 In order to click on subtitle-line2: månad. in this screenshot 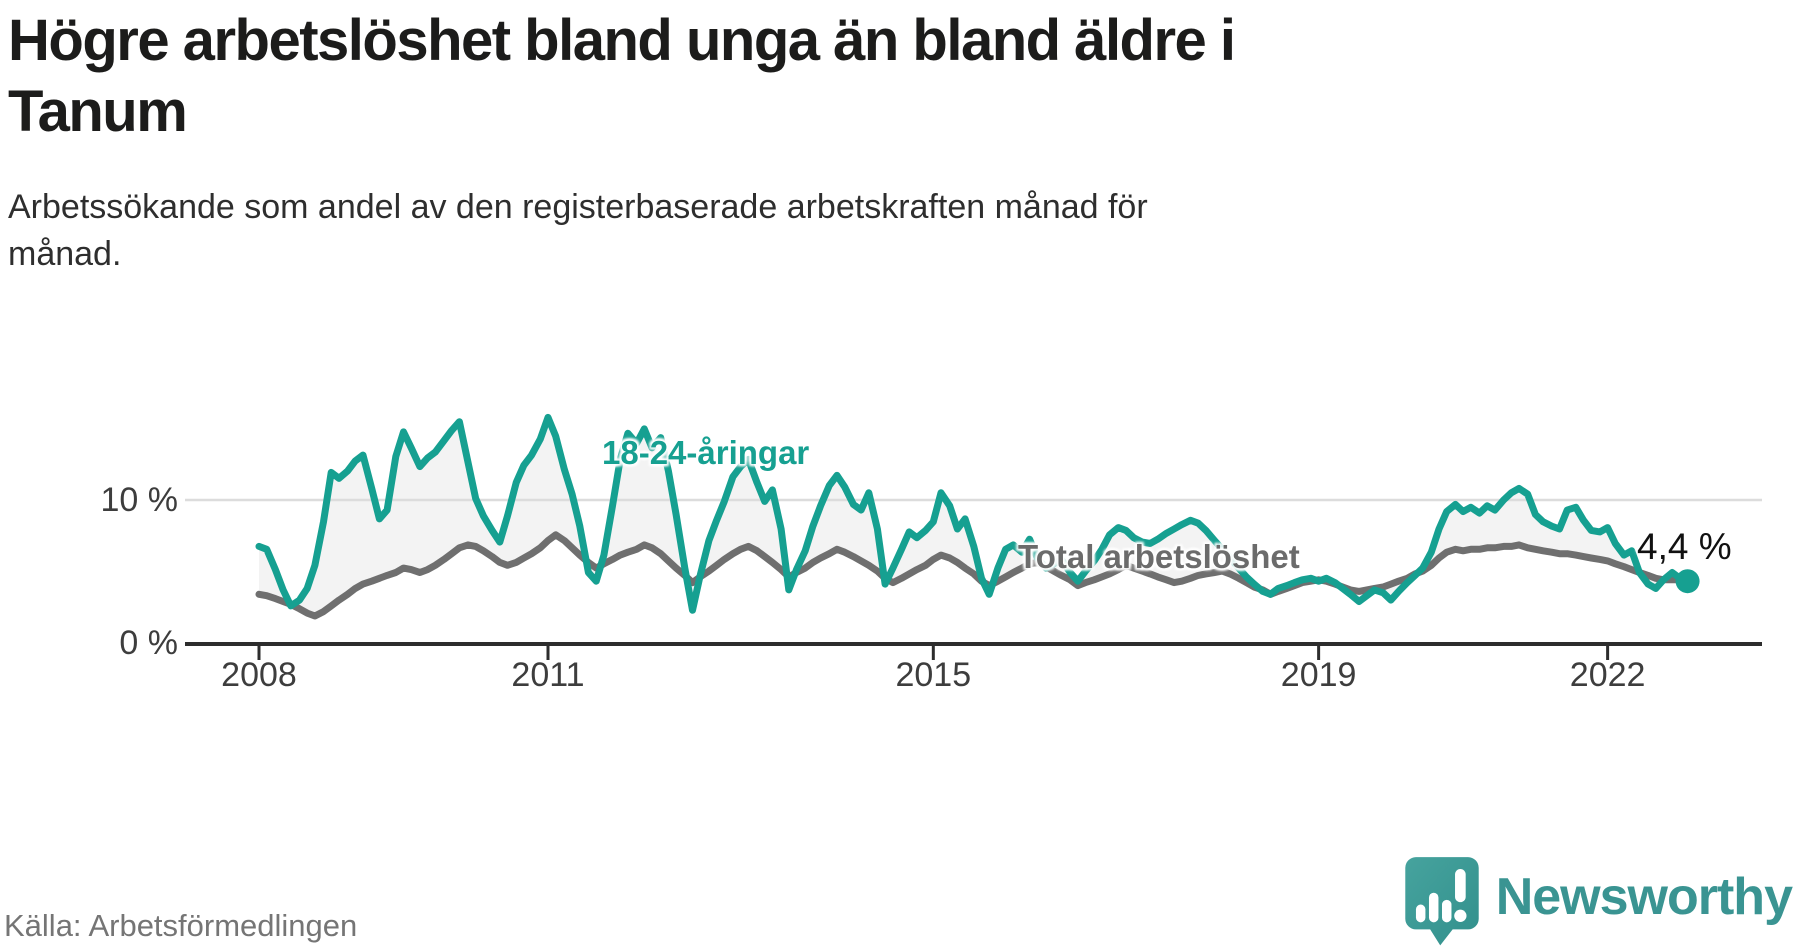, I will do `click(65, 253)`.